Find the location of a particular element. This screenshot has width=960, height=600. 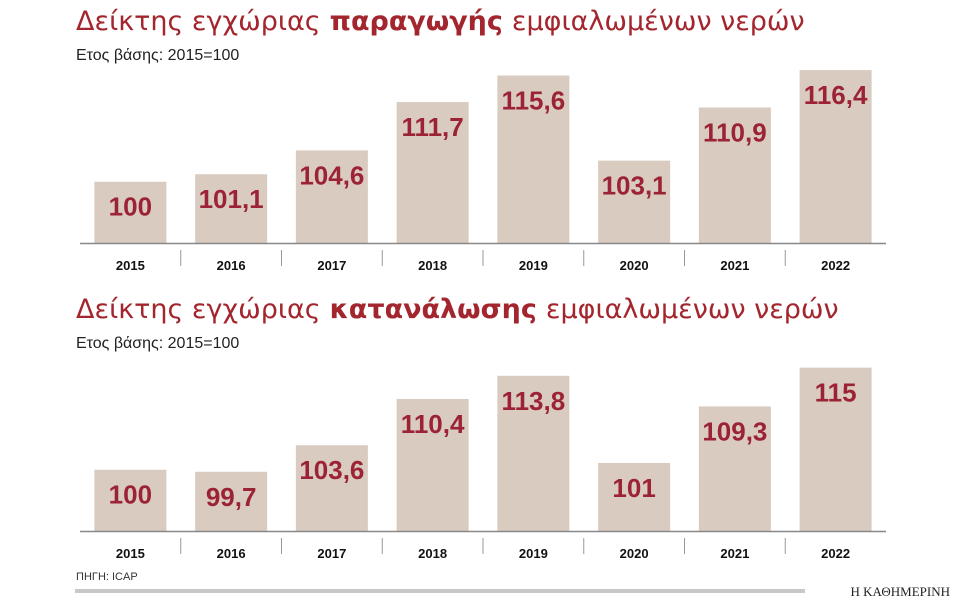

value-label: 99,7 is located at coordinates (231, 497).